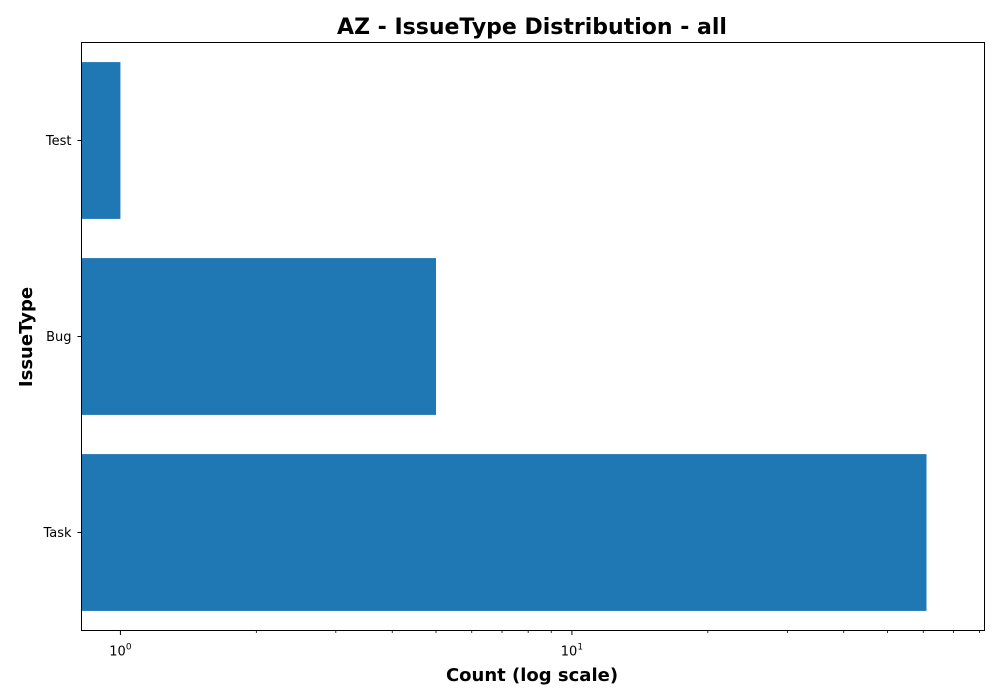 This screenshot has height=700, width=1000. I want to click on y-axis-label: IssueType, so click(26, 337).